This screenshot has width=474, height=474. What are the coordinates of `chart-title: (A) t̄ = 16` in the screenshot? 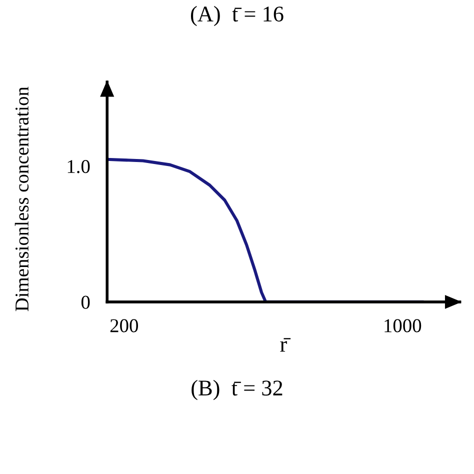 It's located at (237, 16).